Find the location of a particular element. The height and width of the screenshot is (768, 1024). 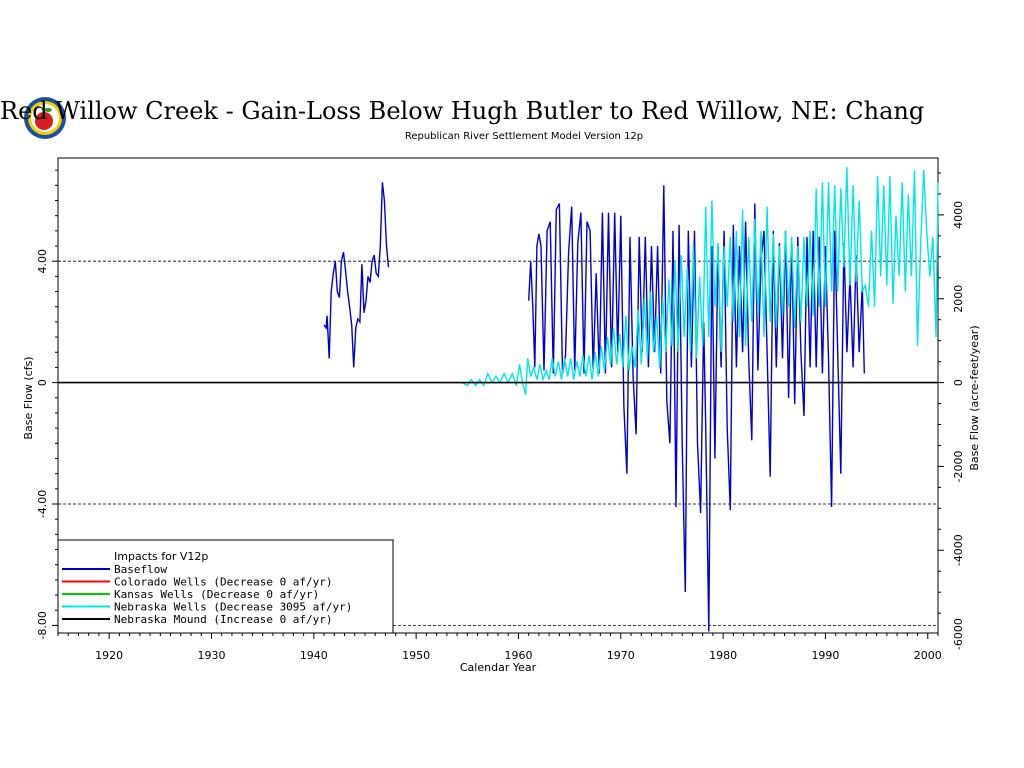

legend-box is located at coordinates (225, 586).